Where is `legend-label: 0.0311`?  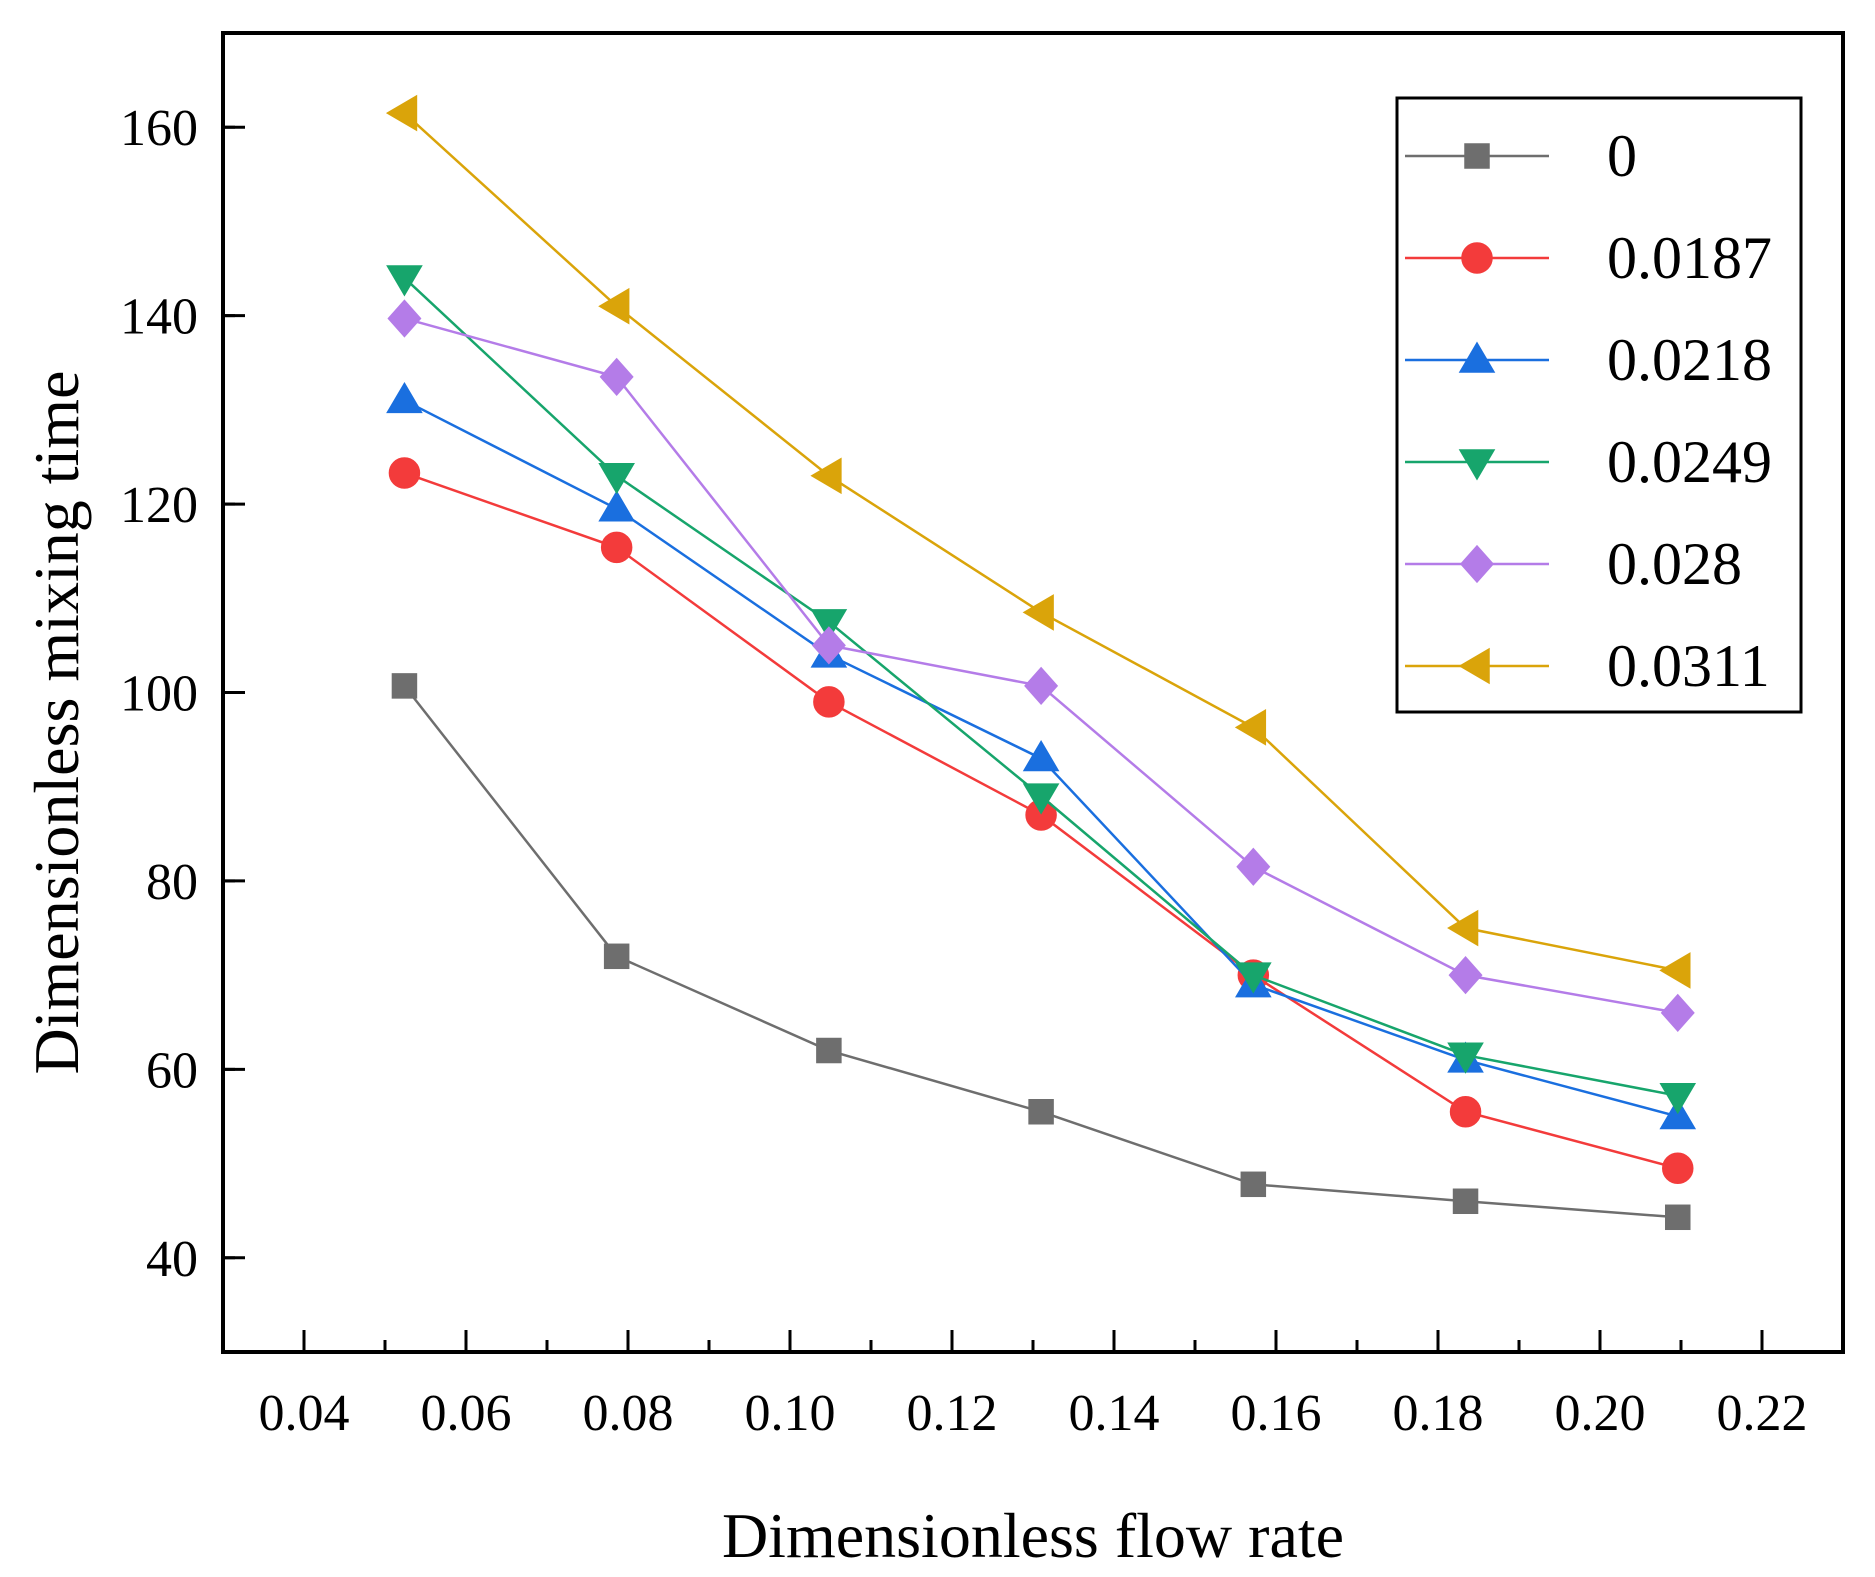
legend-label: 0.0311 is located at coordinates (1688, 666).